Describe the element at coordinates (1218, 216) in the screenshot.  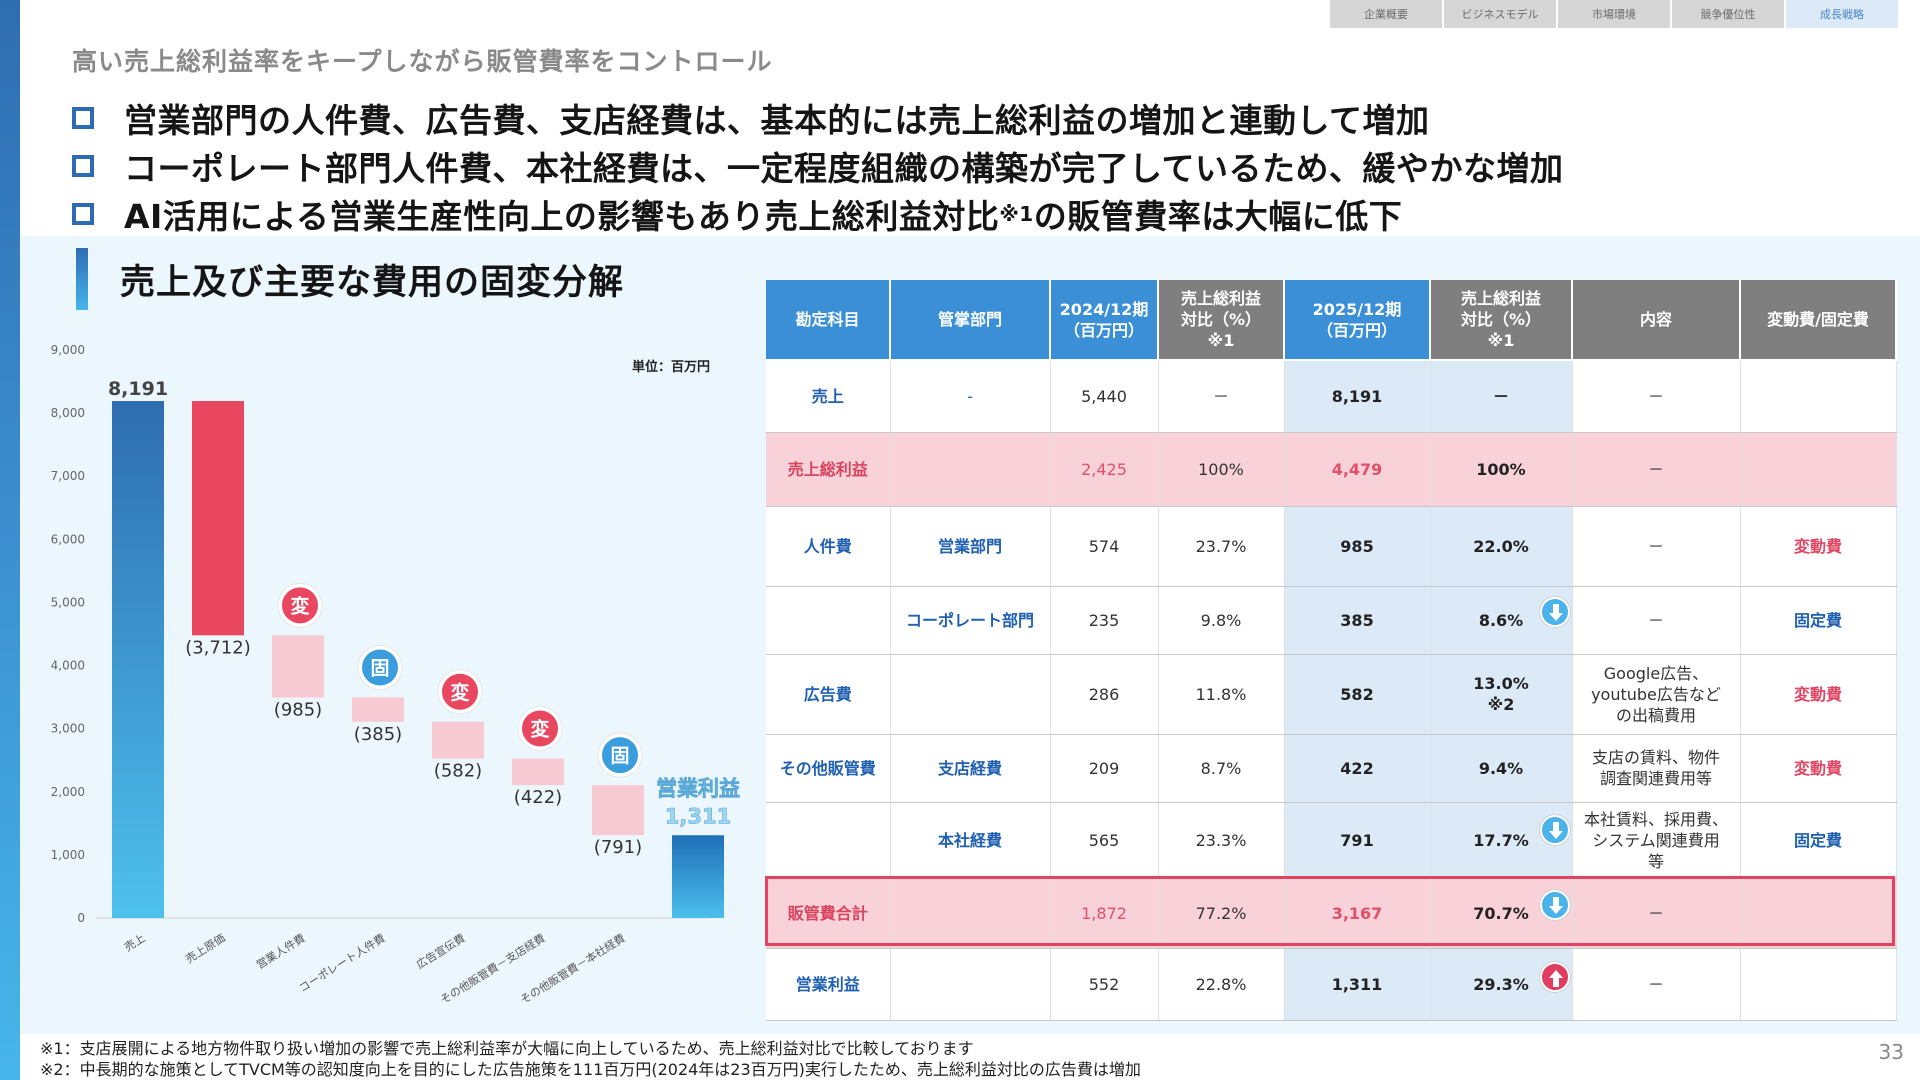
I see `bullet-text-tail: の販管費率は大幅に低下` at that location.